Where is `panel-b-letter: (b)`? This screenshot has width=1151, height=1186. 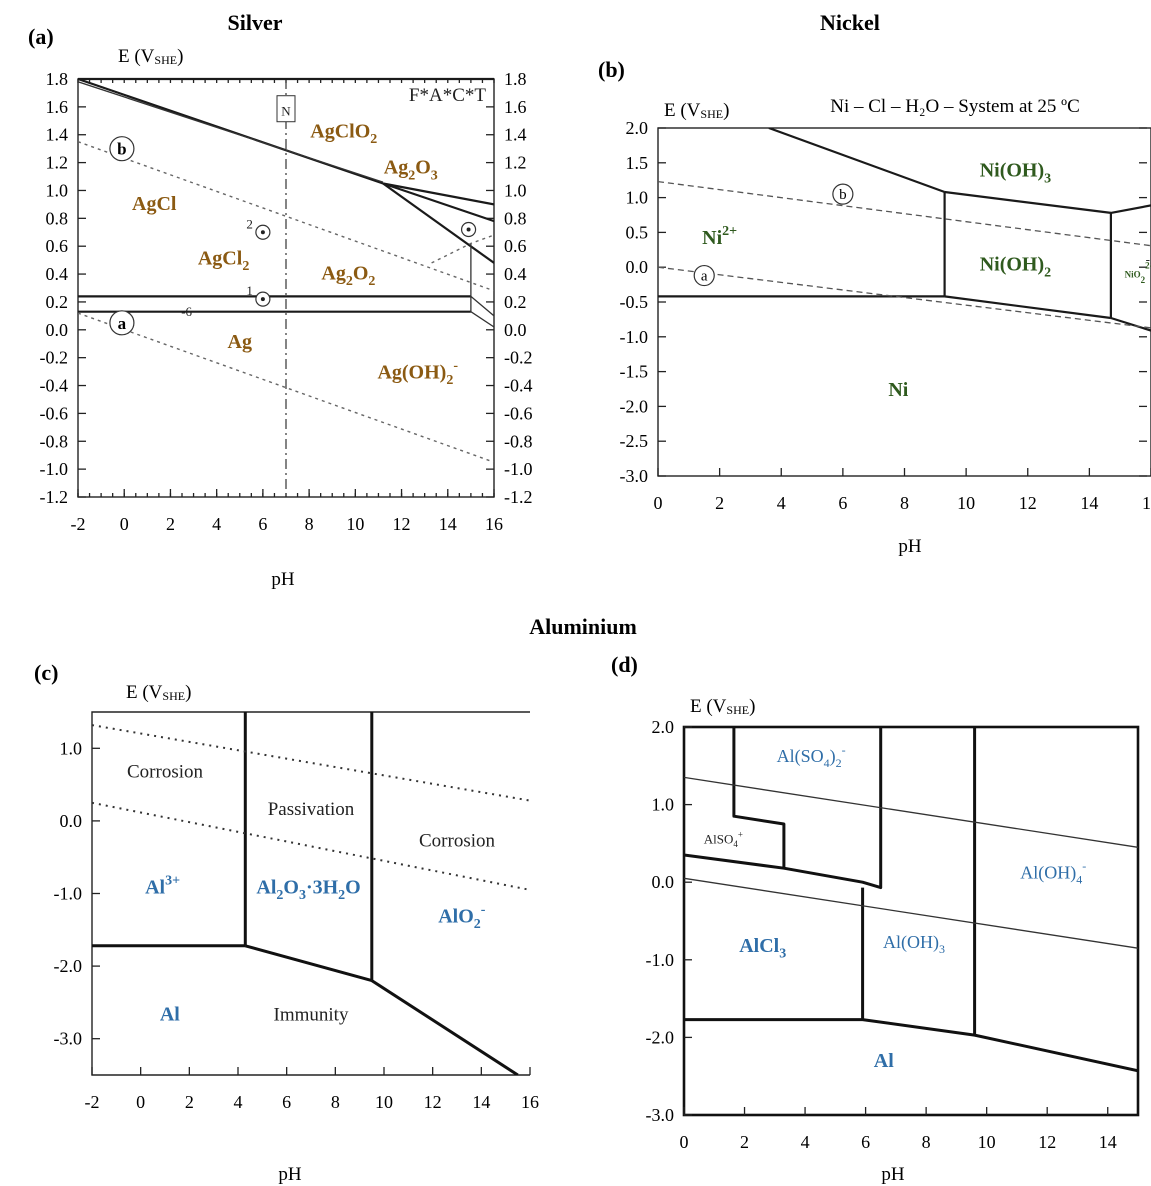 panel-b-letter: (b) is located at coordinates (611, 69).